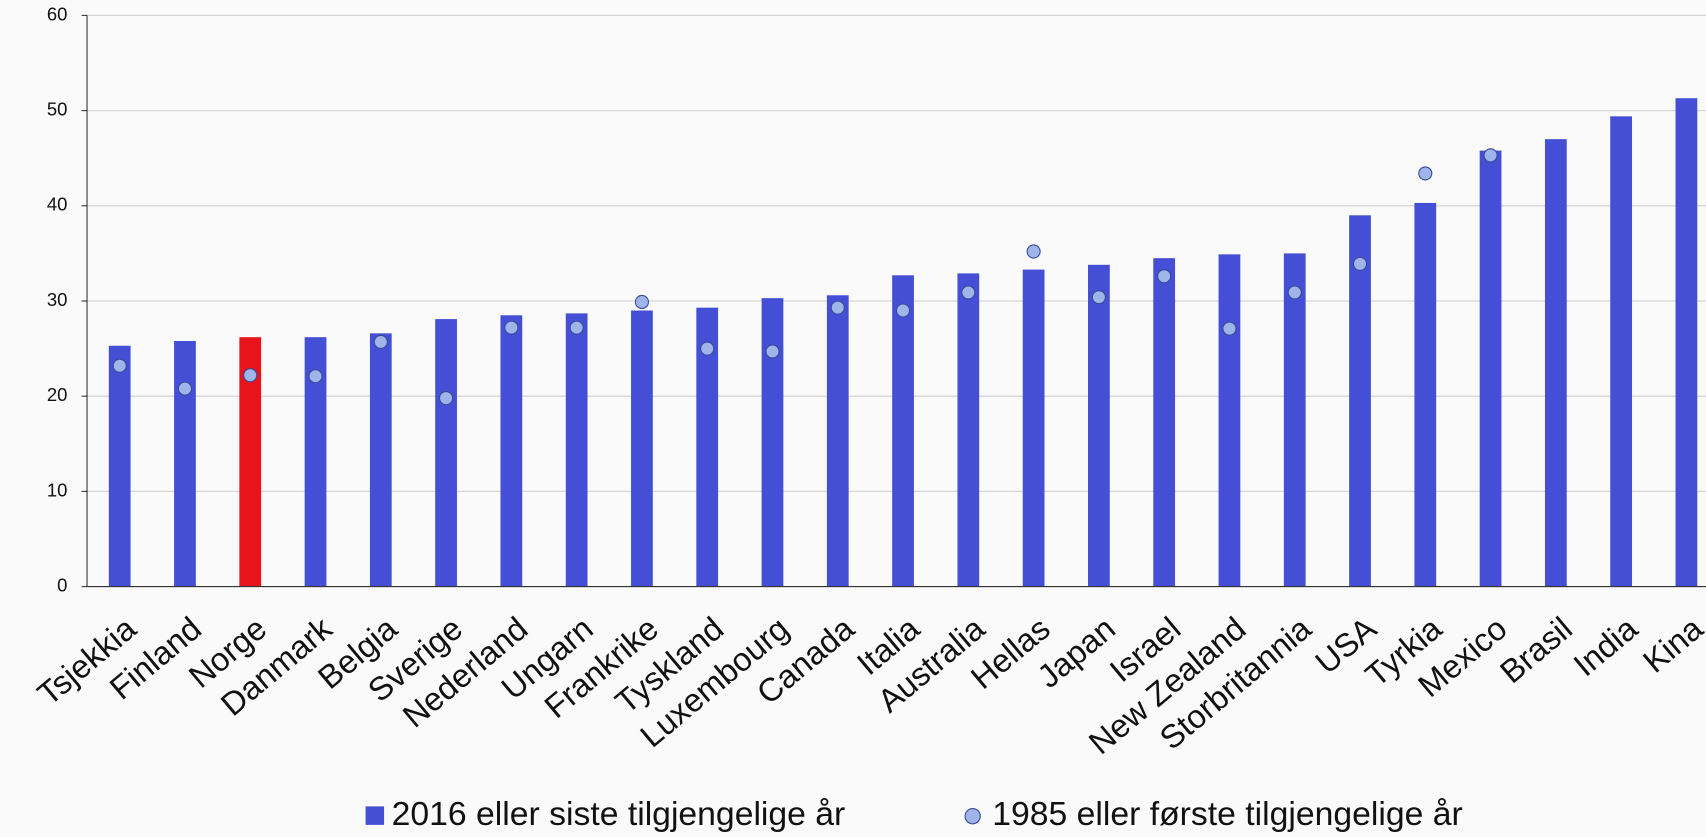 This screenshot has width=1706, height=837. What do you see at coordinates (57, 108) in the screenshot?
I see `y-tick-label: 50` at bounding box center [57, 108].